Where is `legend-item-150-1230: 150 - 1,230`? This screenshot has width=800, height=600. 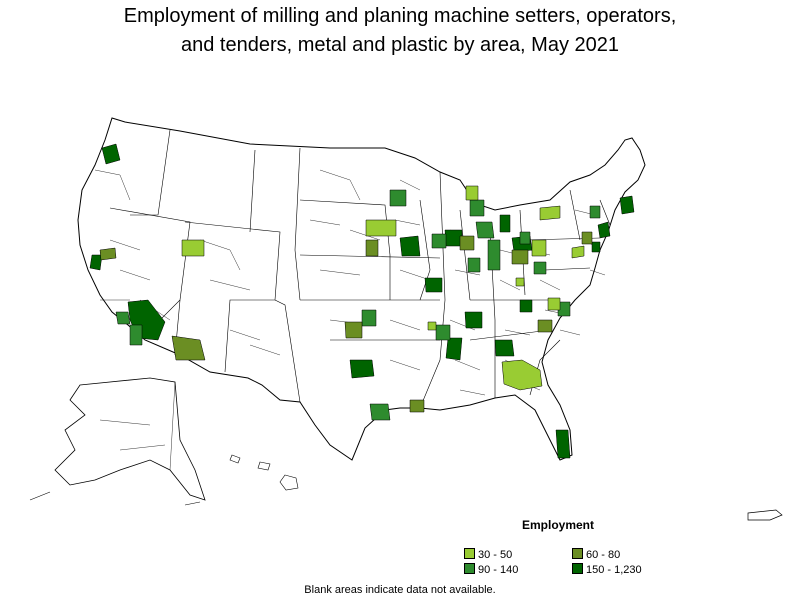
legend-item-150-1230: 150 - 1,230 is located at coordinates (607, 570).